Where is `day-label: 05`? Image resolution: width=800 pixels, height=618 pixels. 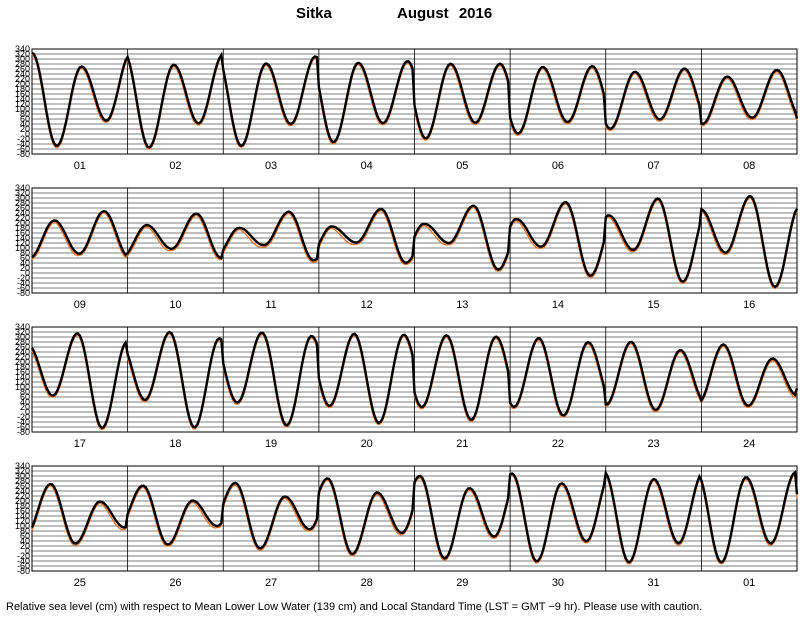
day-label: 05 is located at coordinates (462, 166).